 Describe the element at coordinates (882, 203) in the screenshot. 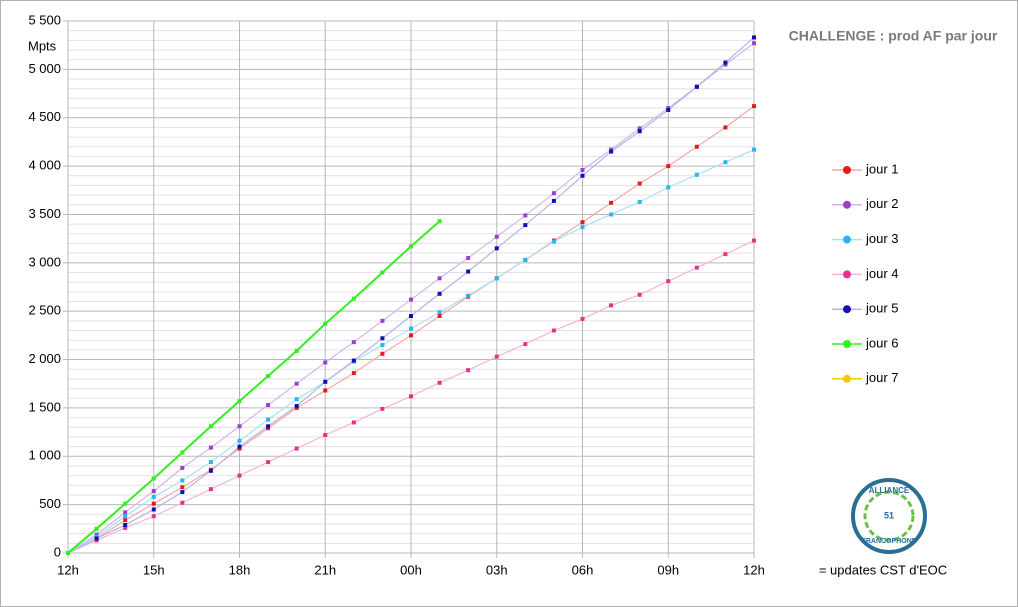

I see `legend-label: jour 2` at that location.